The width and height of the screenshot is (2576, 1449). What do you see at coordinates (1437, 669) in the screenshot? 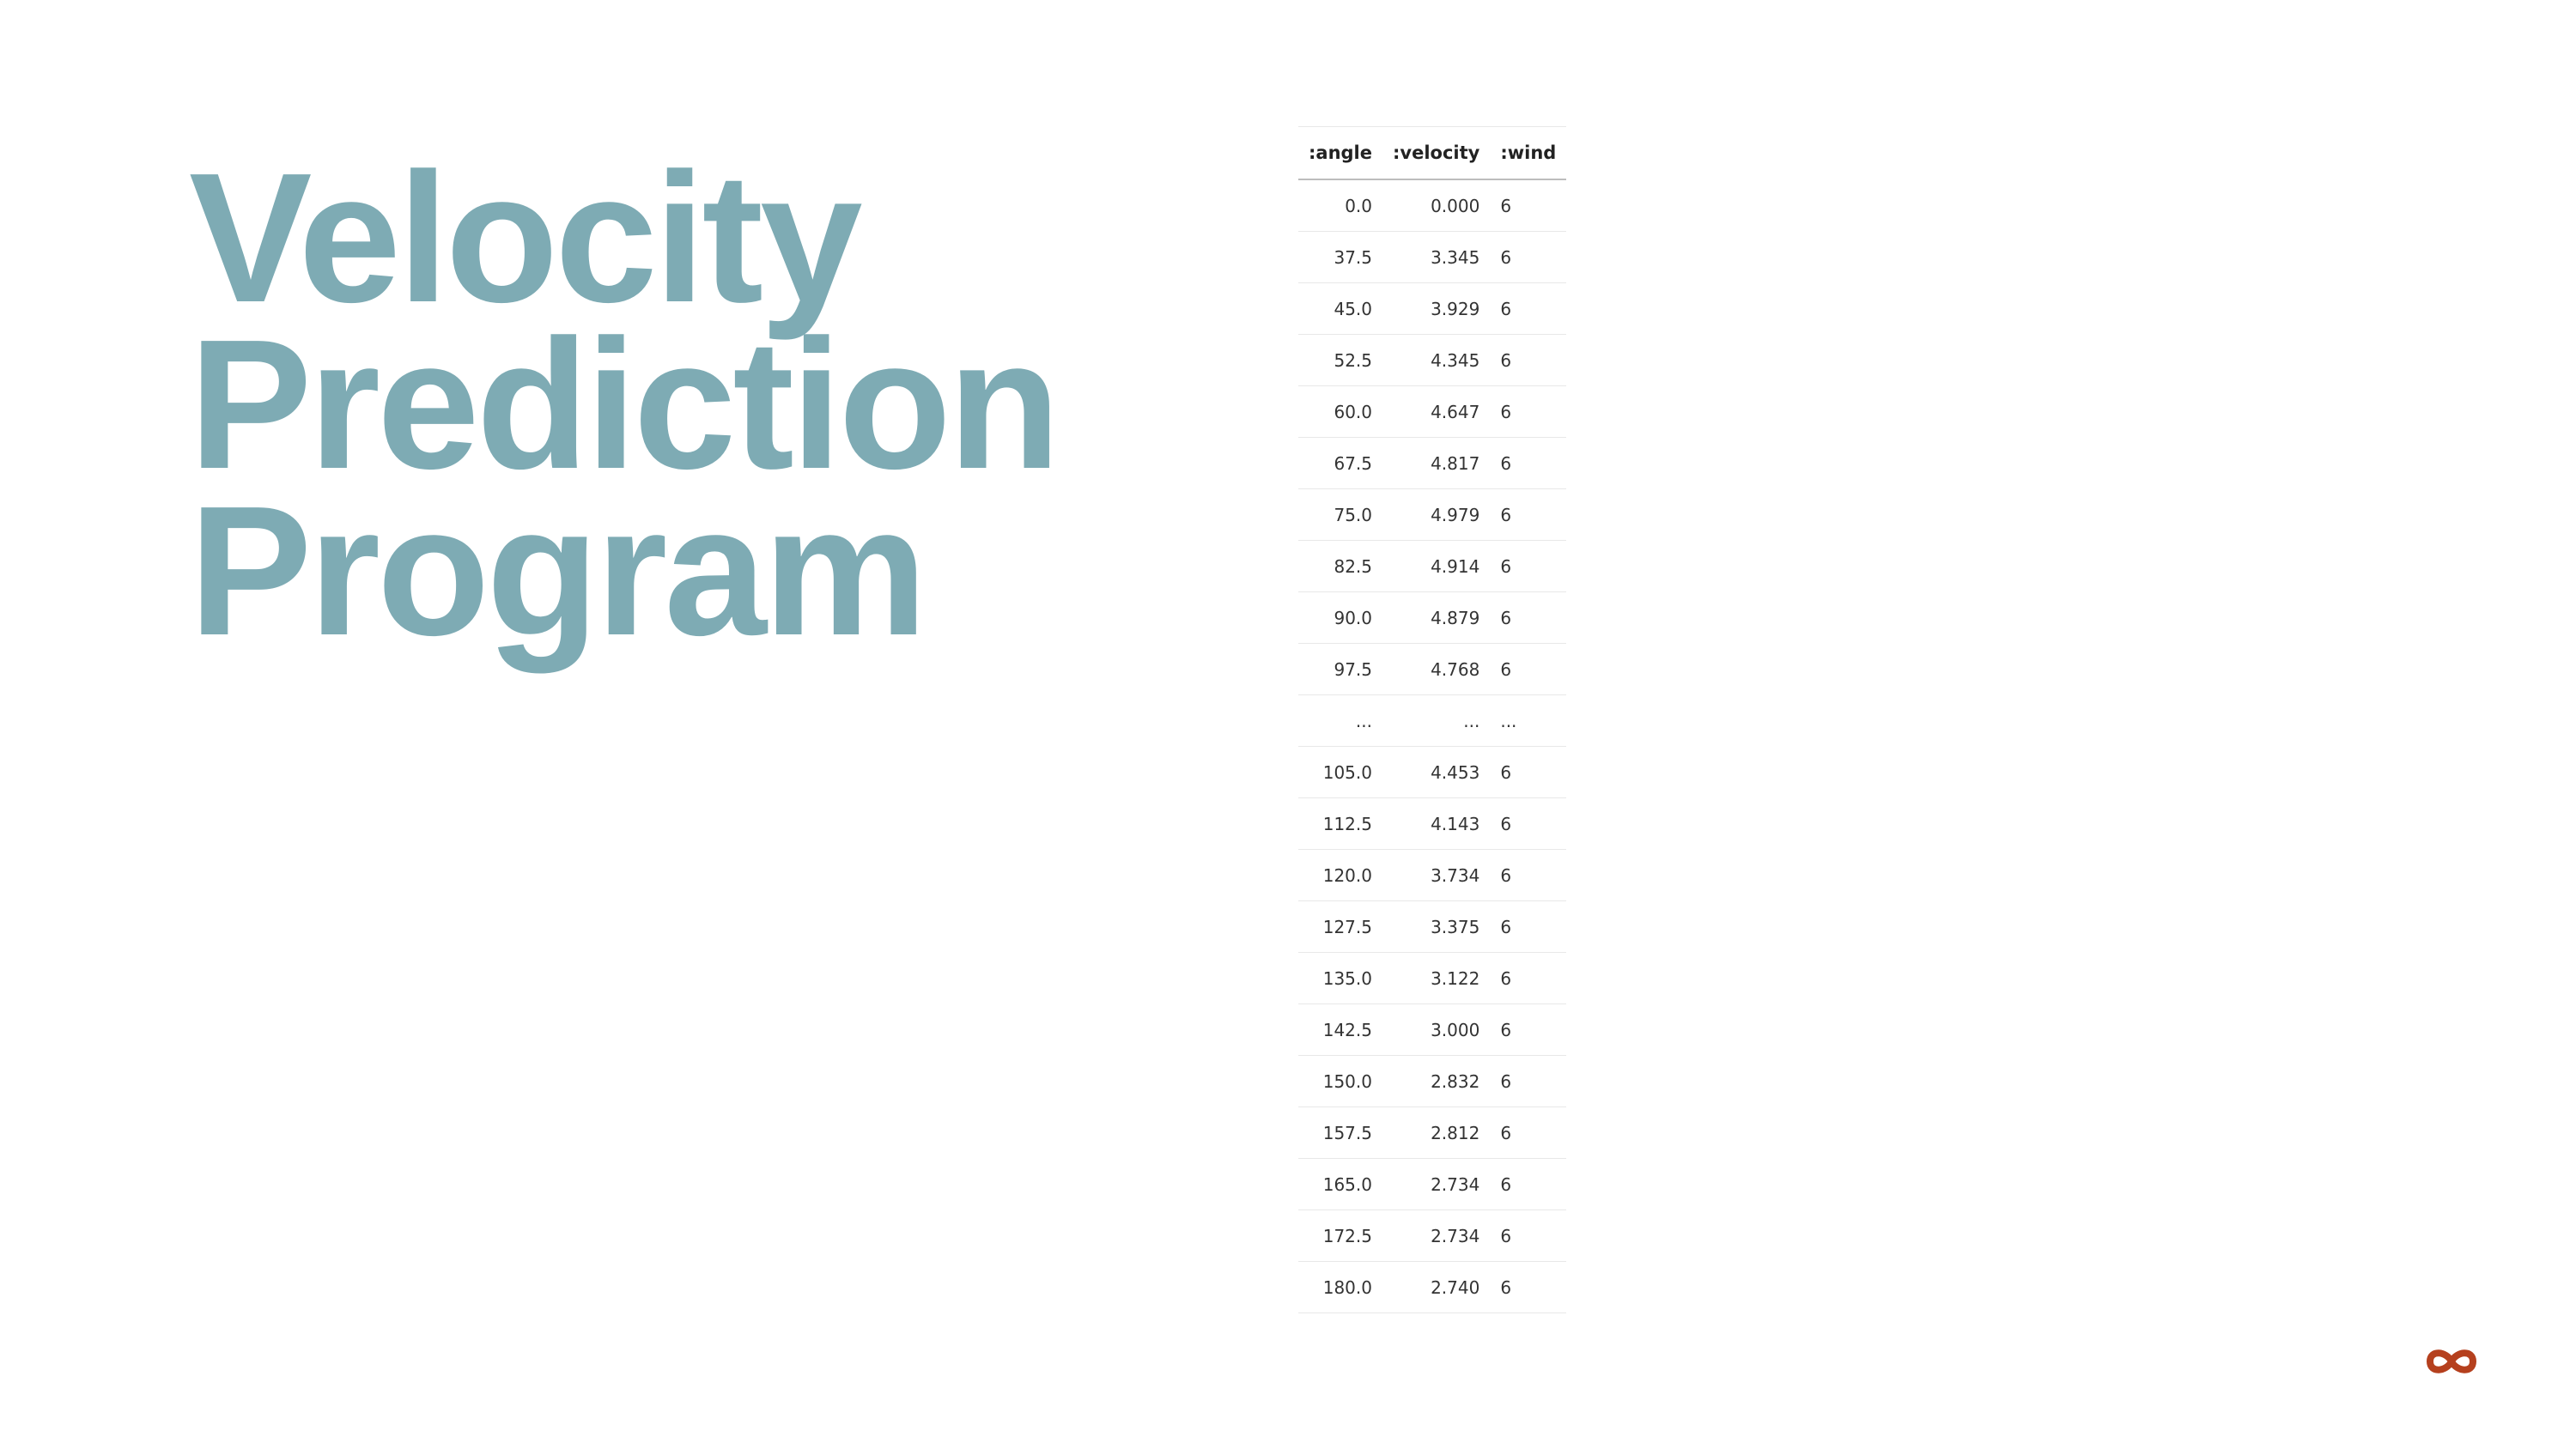
I see `cell-velocity: 4.768` at bounding box center [1437, 669].